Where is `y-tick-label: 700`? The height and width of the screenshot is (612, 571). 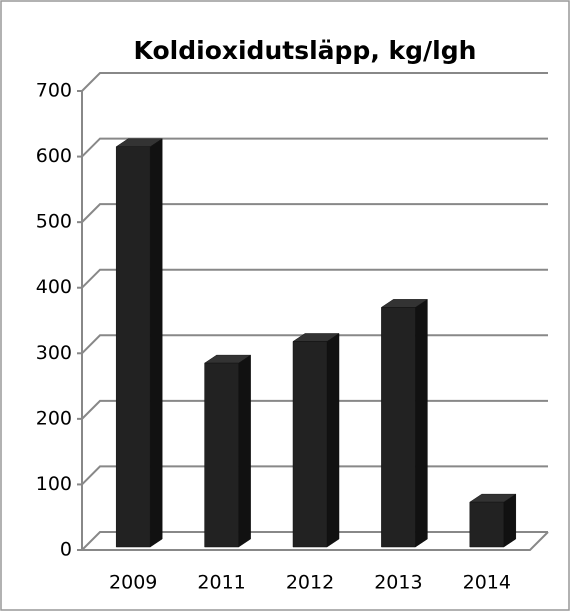
y-tick-label: 700 is located at coordinates (54, 91).